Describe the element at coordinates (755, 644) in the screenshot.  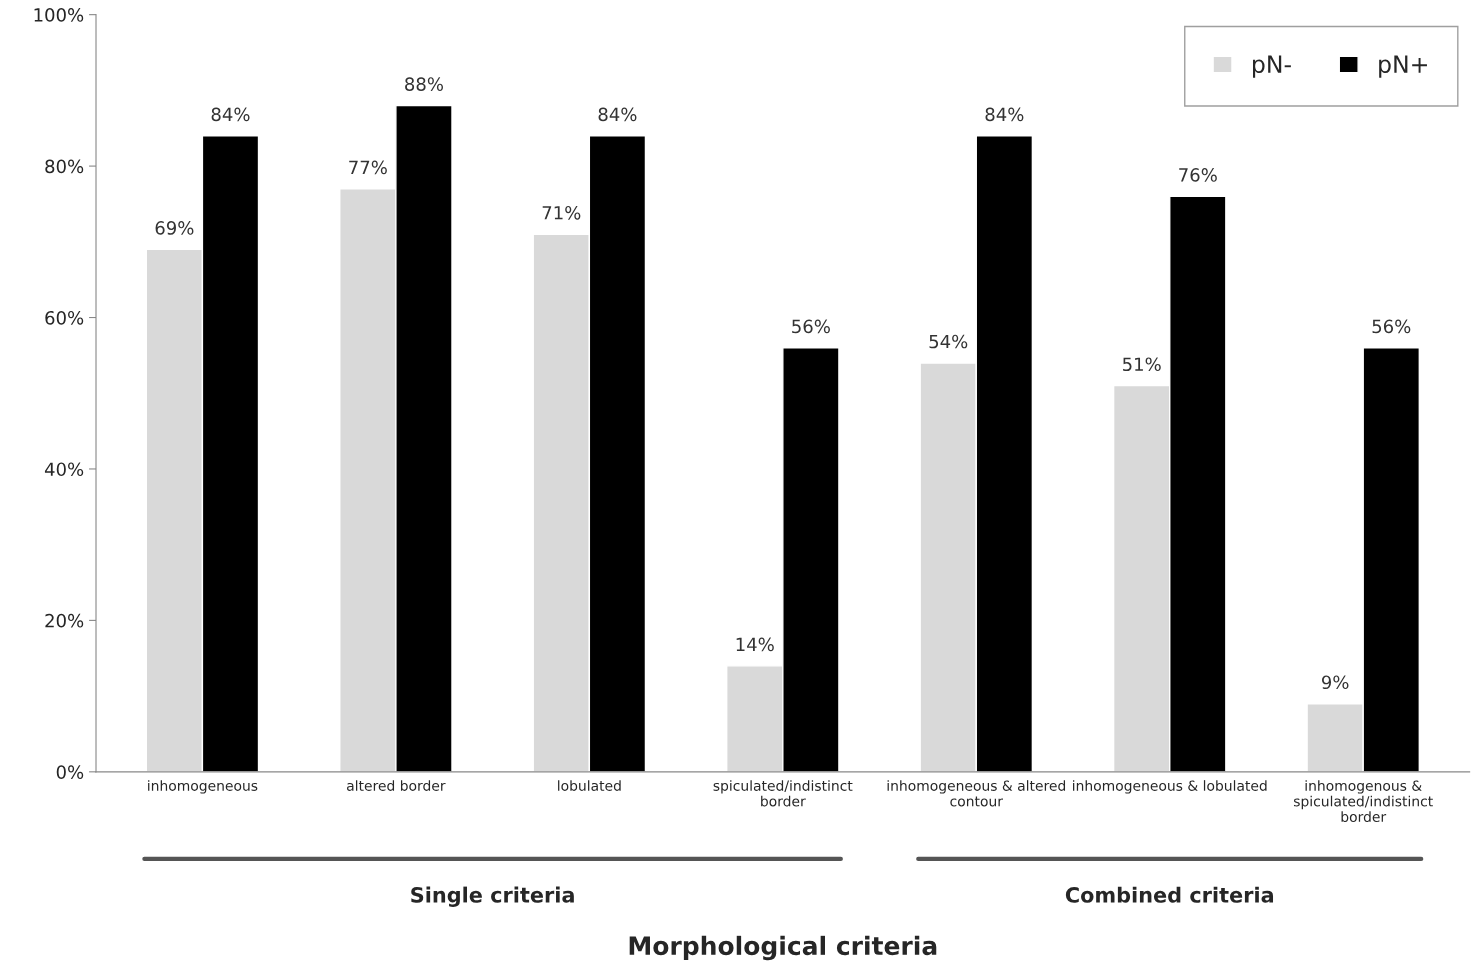
I see `data-label: 14%` at that location.